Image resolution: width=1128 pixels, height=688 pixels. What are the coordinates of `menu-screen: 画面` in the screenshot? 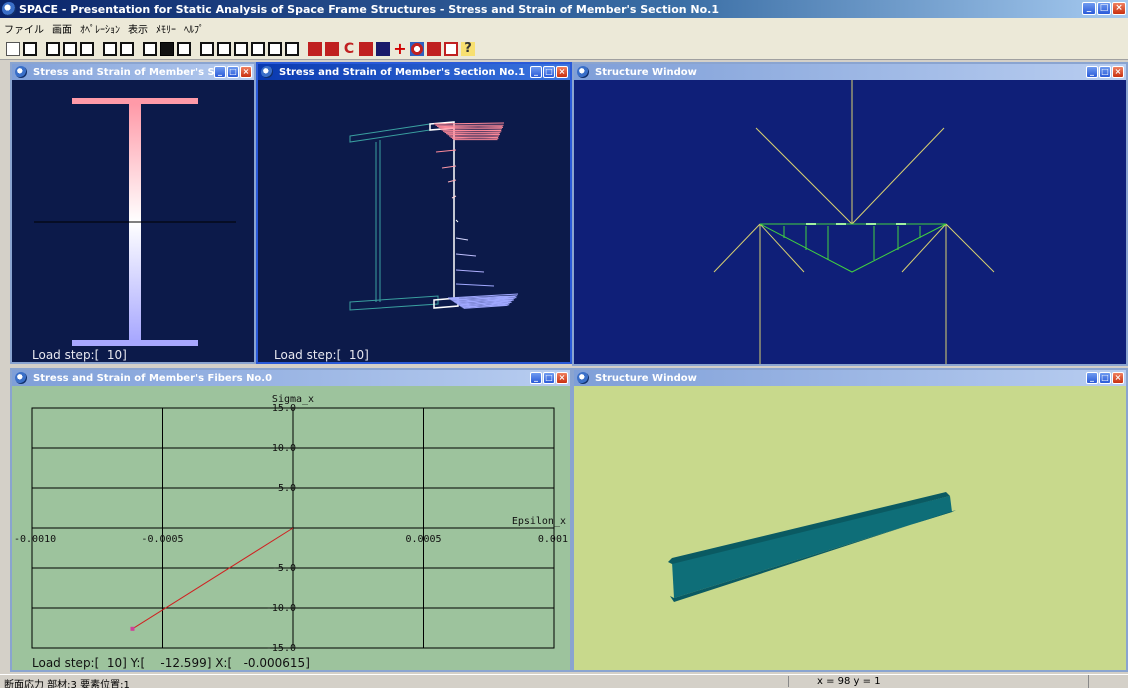 It's located at (62, 30).